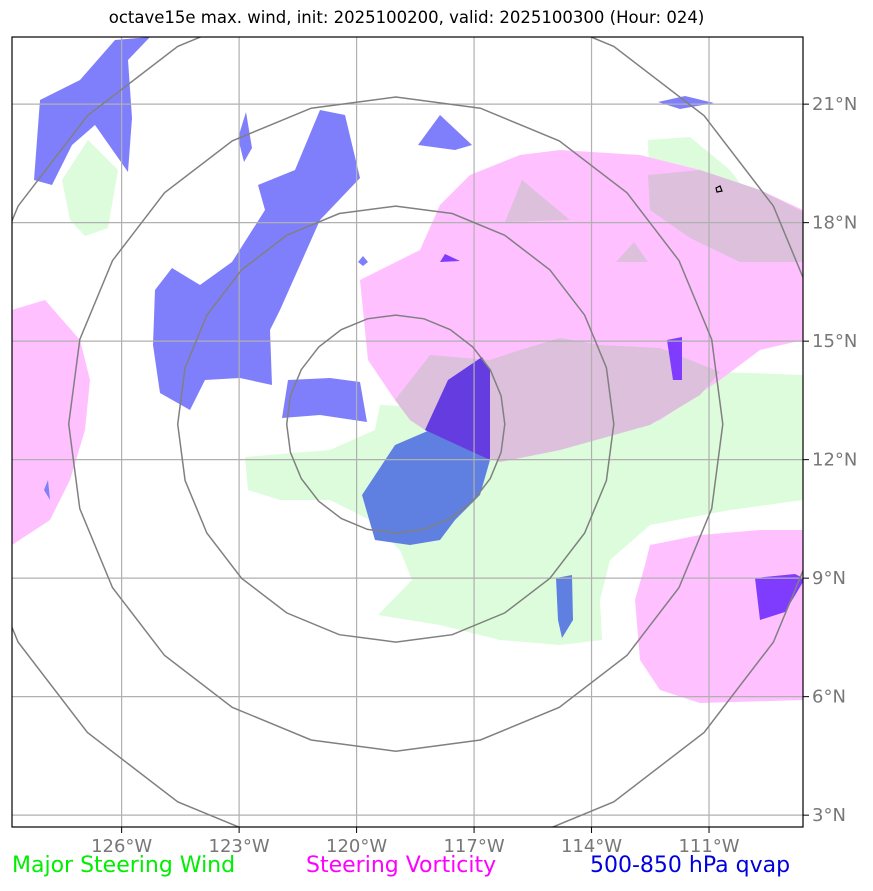 The height and width of the screenshot is (891, 873). I want to click on legend-qvap: 500-850 hPa qvap, so click(690, 865).